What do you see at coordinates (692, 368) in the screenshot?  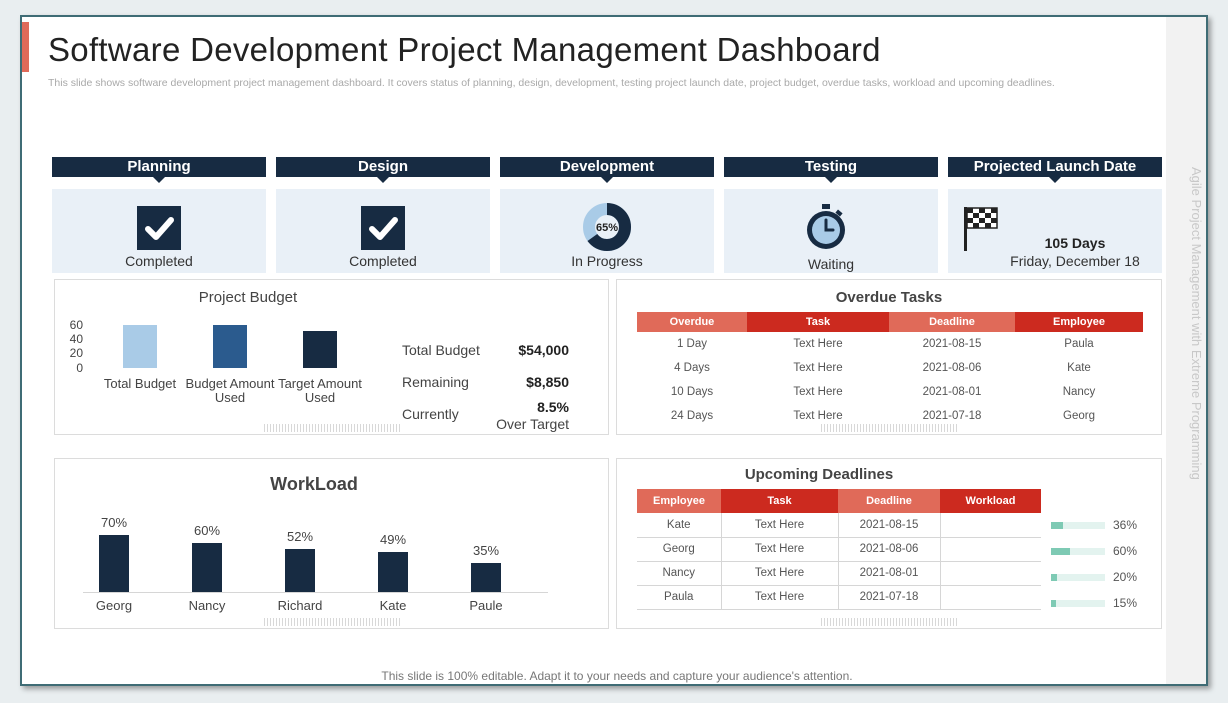 I see `overdue-cell: 4 Days` at bounding box center [692, 368].